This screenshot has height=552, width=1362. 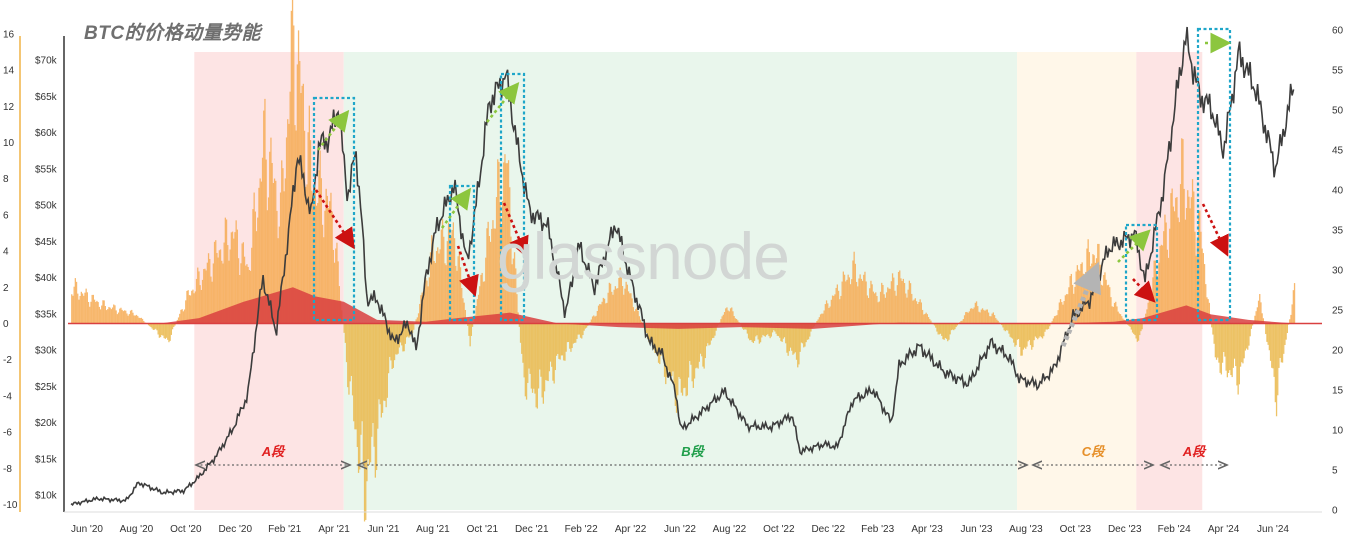 I want to click on price-axis-tick: $20k, so click(x=46, y=423).